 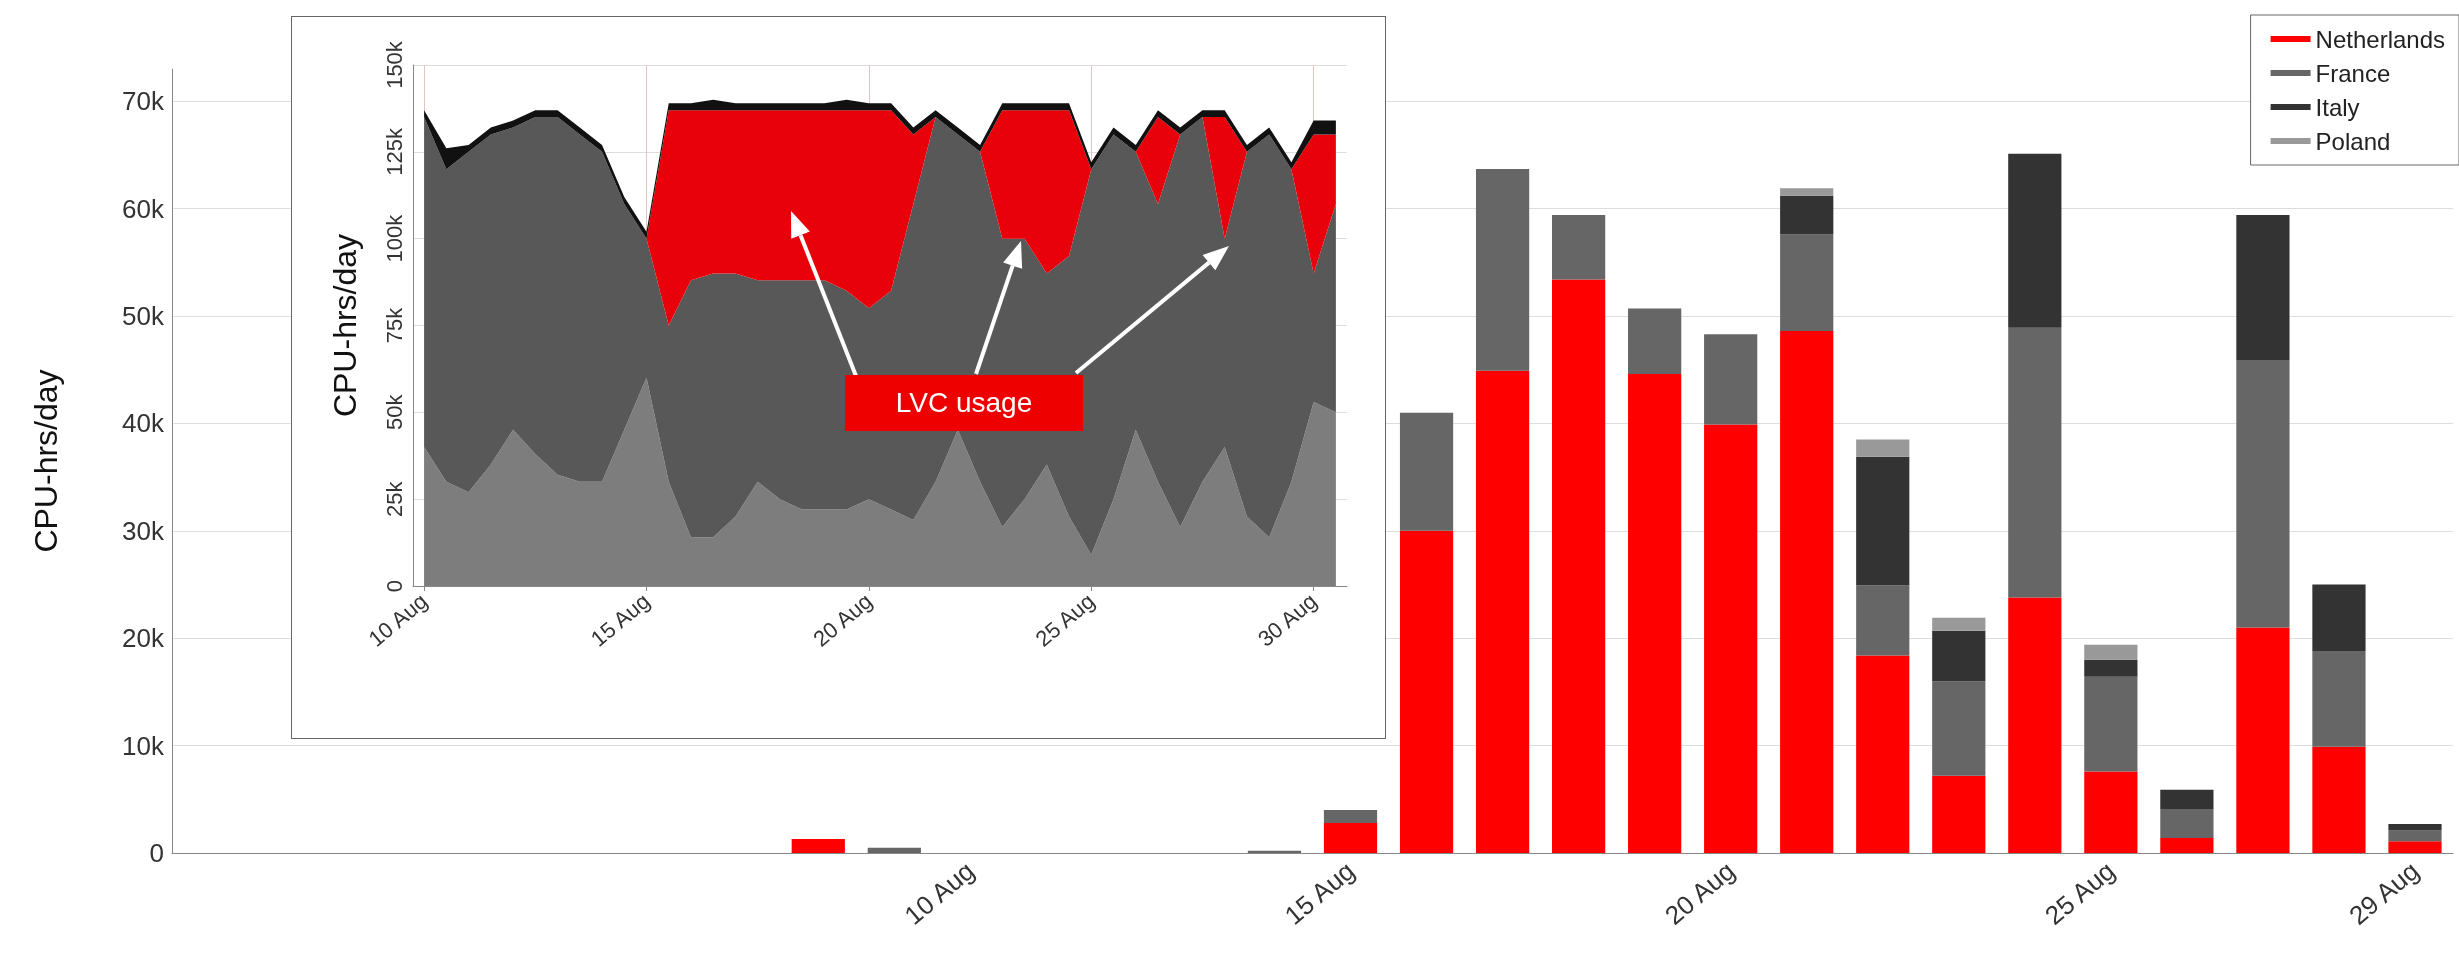 I want to click on y-tick-label: 25k, so click(x=394, y=498).